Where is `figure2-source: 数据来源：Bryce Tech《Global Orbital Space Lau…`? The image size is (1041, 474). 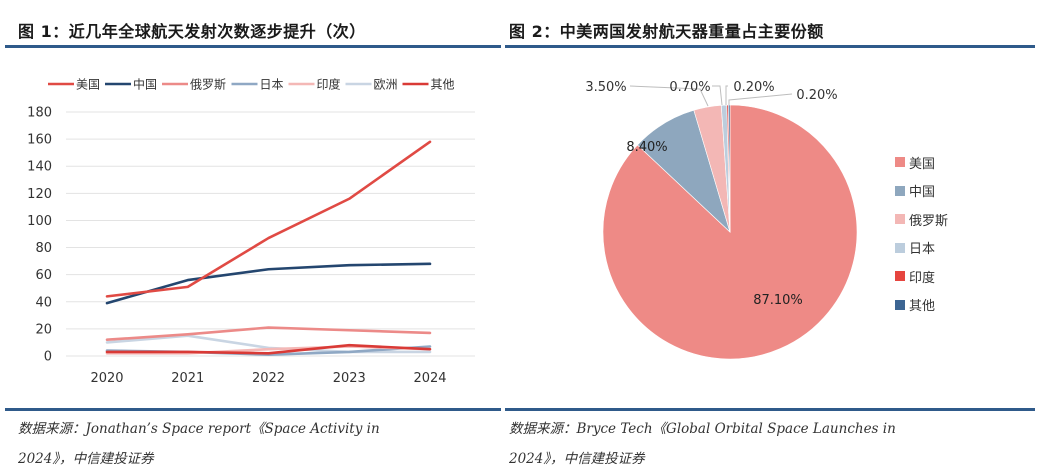
figure2-source: 数据来源：Bryce Tech《Global Orbital Space Lau… is located at coordinates (702, 444).